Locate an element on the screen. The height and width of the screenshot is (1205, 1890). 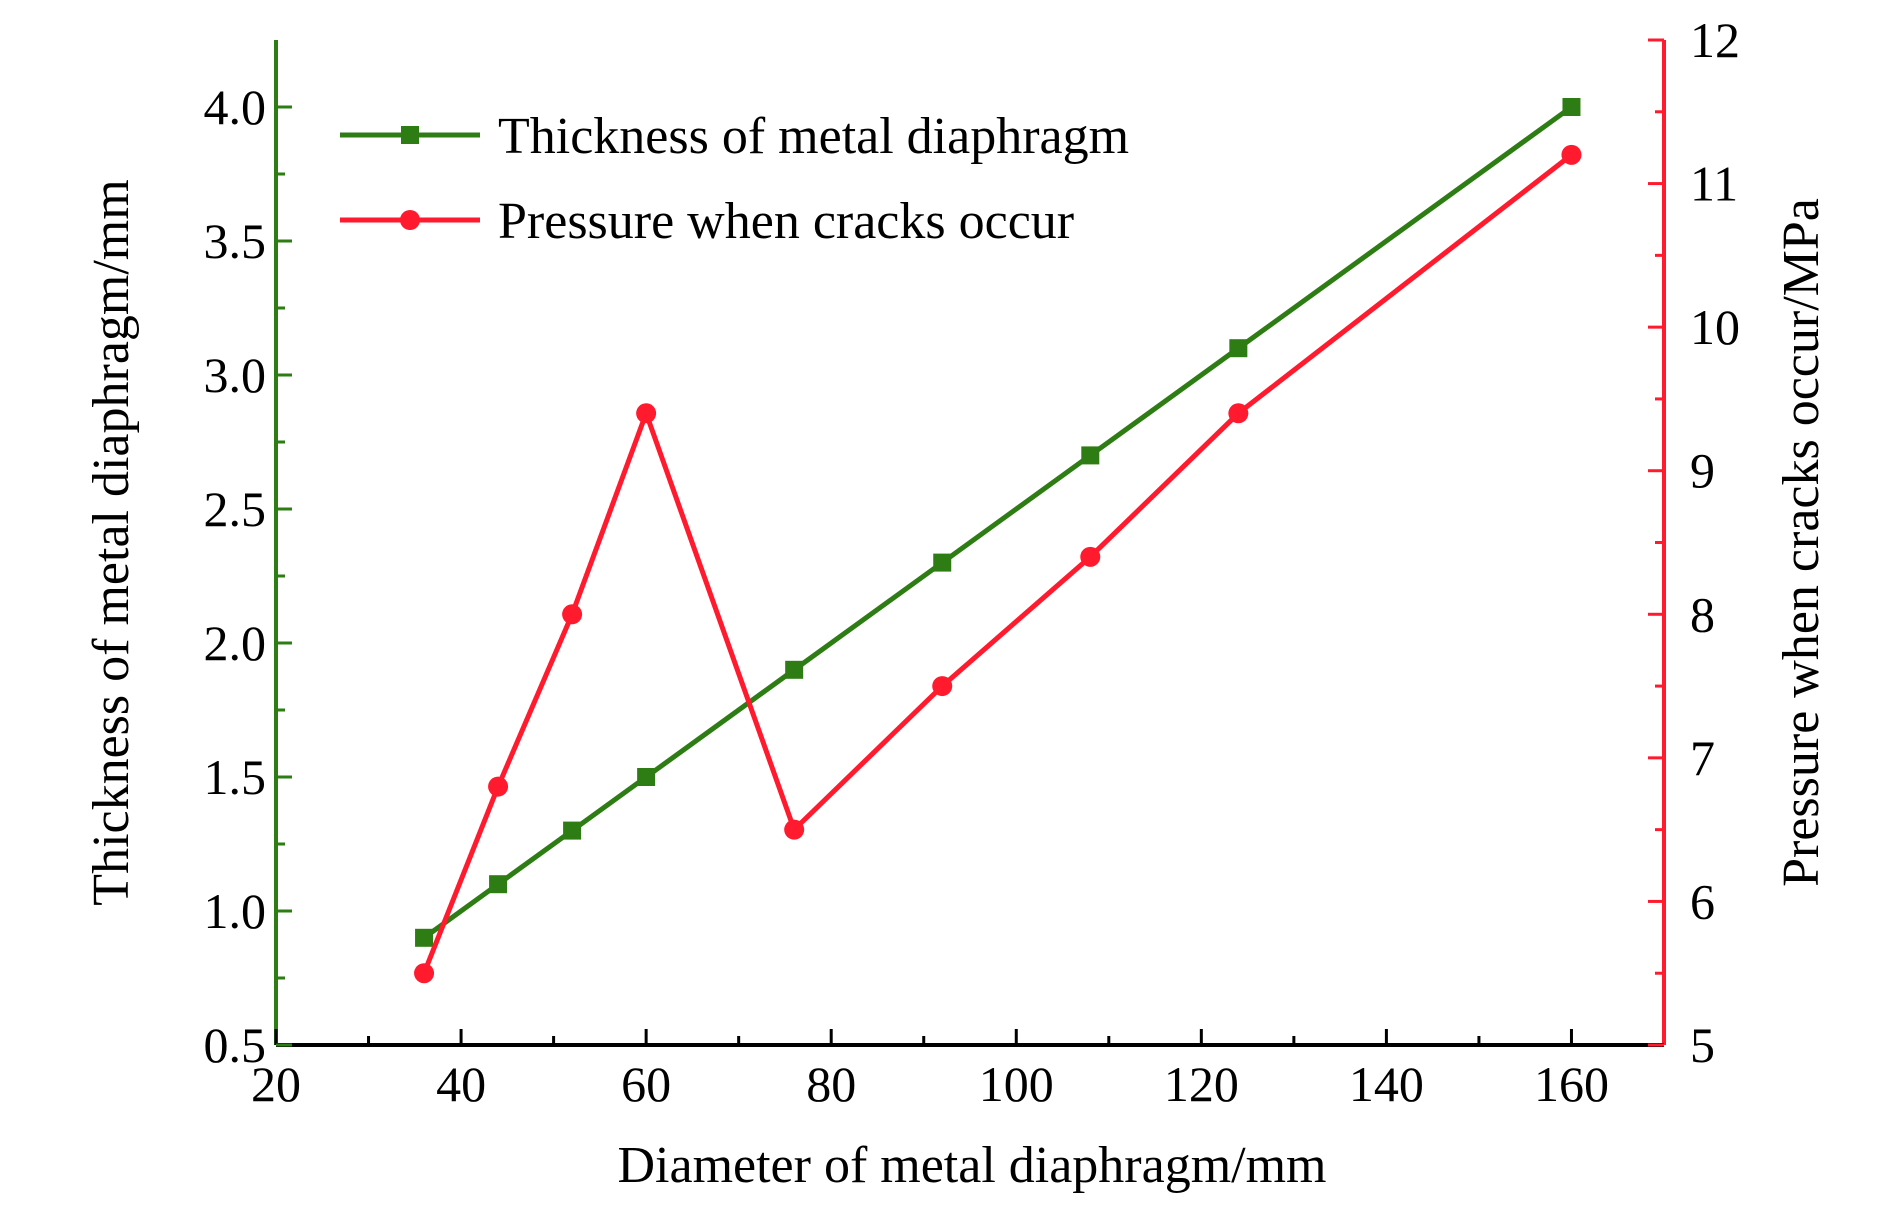
y-right-tick-label: 7 is located at coordinates (1702, 758).